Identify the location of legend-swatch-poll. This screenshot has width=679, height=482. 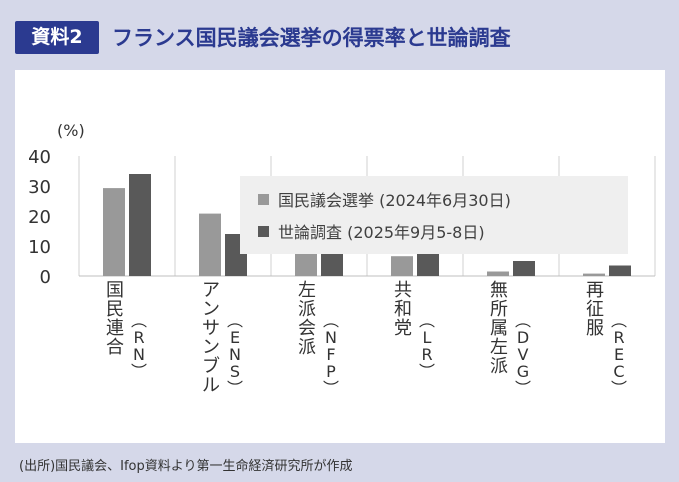
(263, 231).